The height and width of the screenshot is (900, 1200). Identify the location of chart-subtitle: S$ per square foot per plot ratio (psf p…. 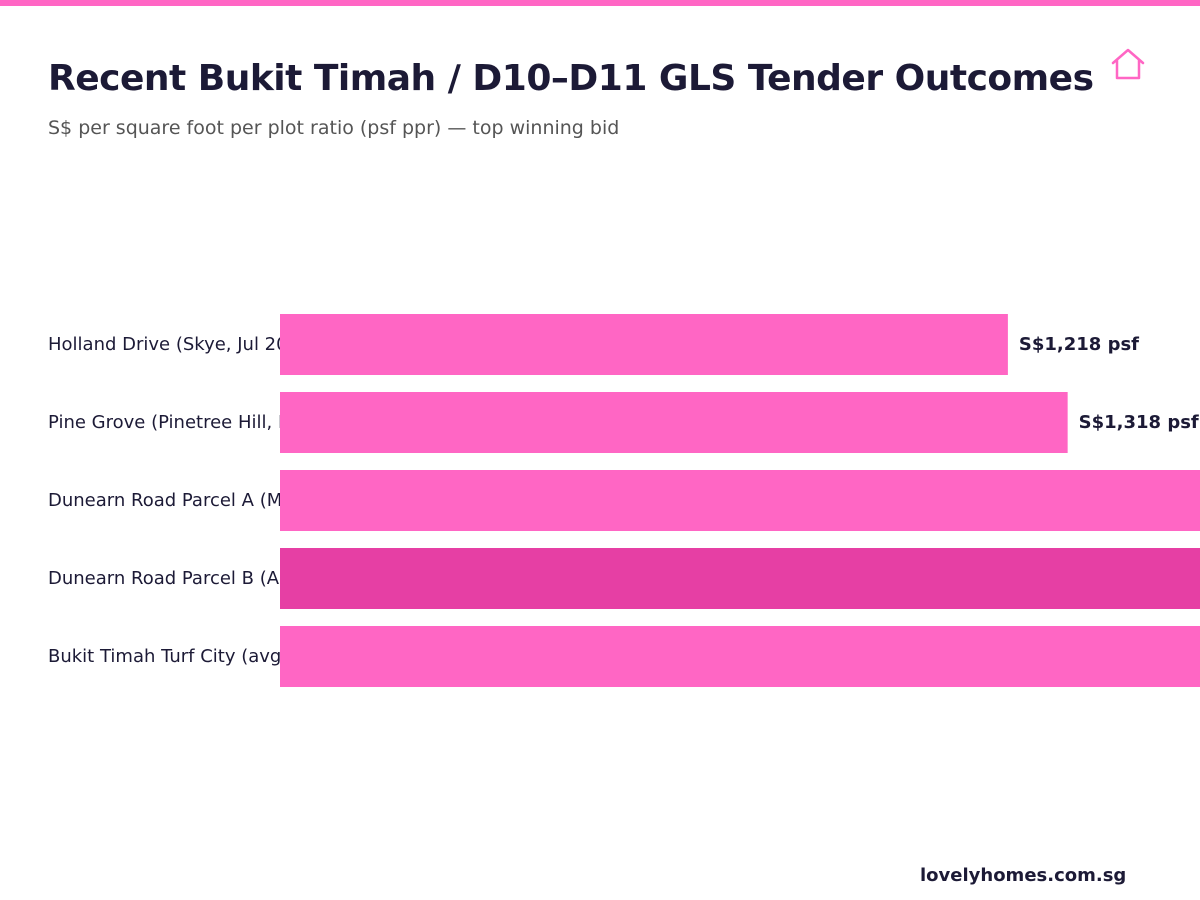
(334, 128).